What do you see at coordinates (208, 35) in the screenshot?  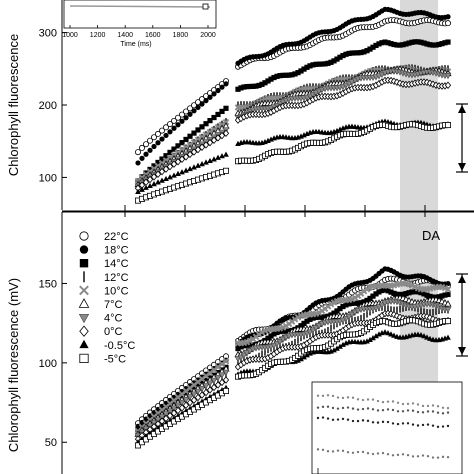 I see `inset-x-tick-label: 2000` at bounding box center [208, 35].